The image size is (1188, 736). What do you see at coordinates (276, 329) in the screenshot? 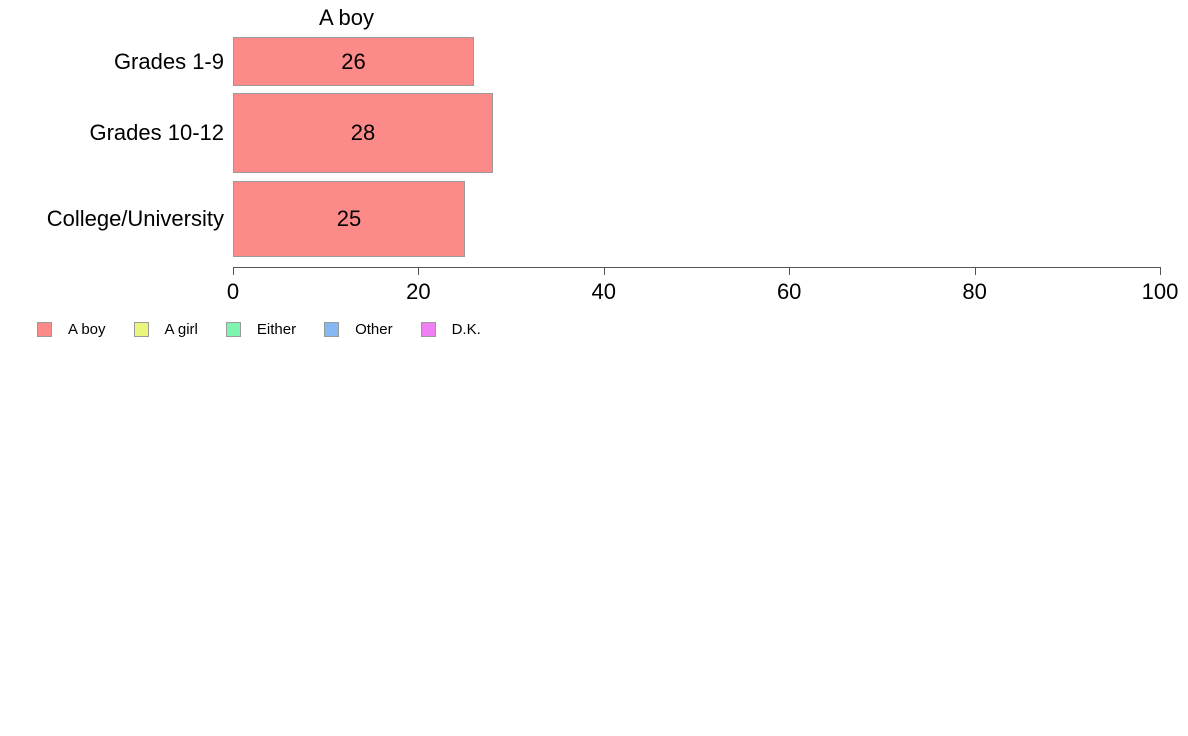
I see `legend-label: Either` at bounding box center [276, 329].